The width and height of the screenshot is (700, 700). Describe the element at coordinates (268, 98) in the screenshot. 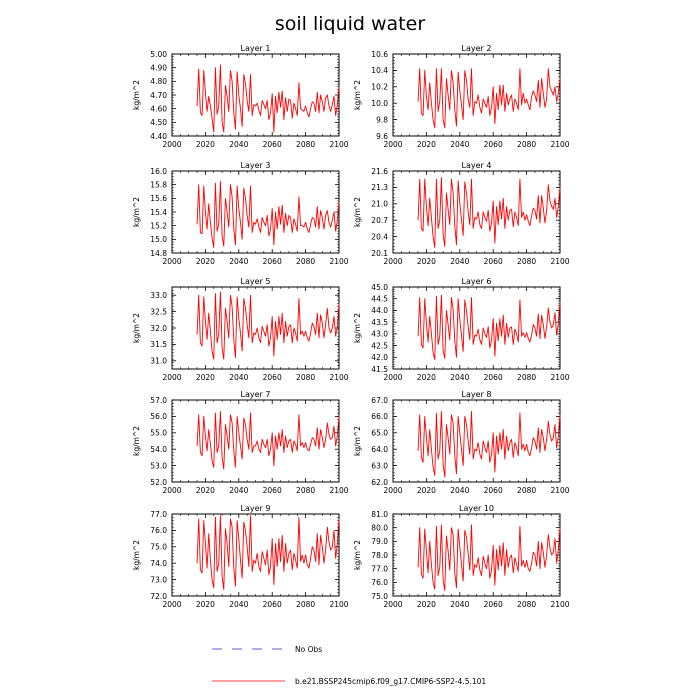

I see `layer-1-series-line` at that location.